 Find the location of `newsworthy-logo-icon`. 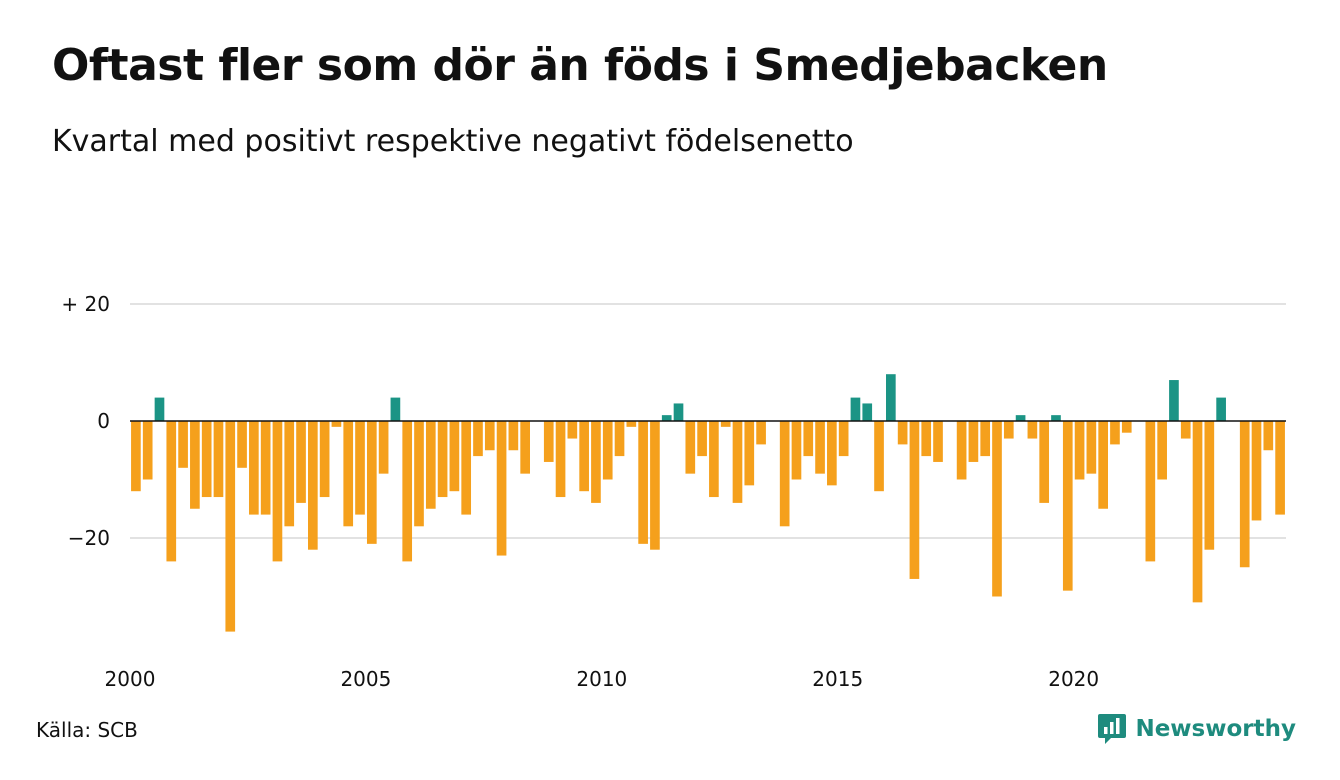

newsworthy-logo-icon is located at coordinates (1112, 729).